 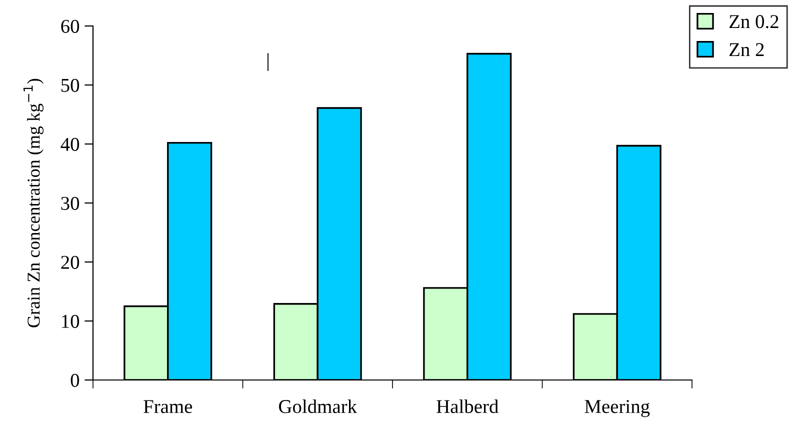 I want to click on y-axis-title: Grain Zn concentration (mg kg$^{−1}$), so click(x=33, y=203).